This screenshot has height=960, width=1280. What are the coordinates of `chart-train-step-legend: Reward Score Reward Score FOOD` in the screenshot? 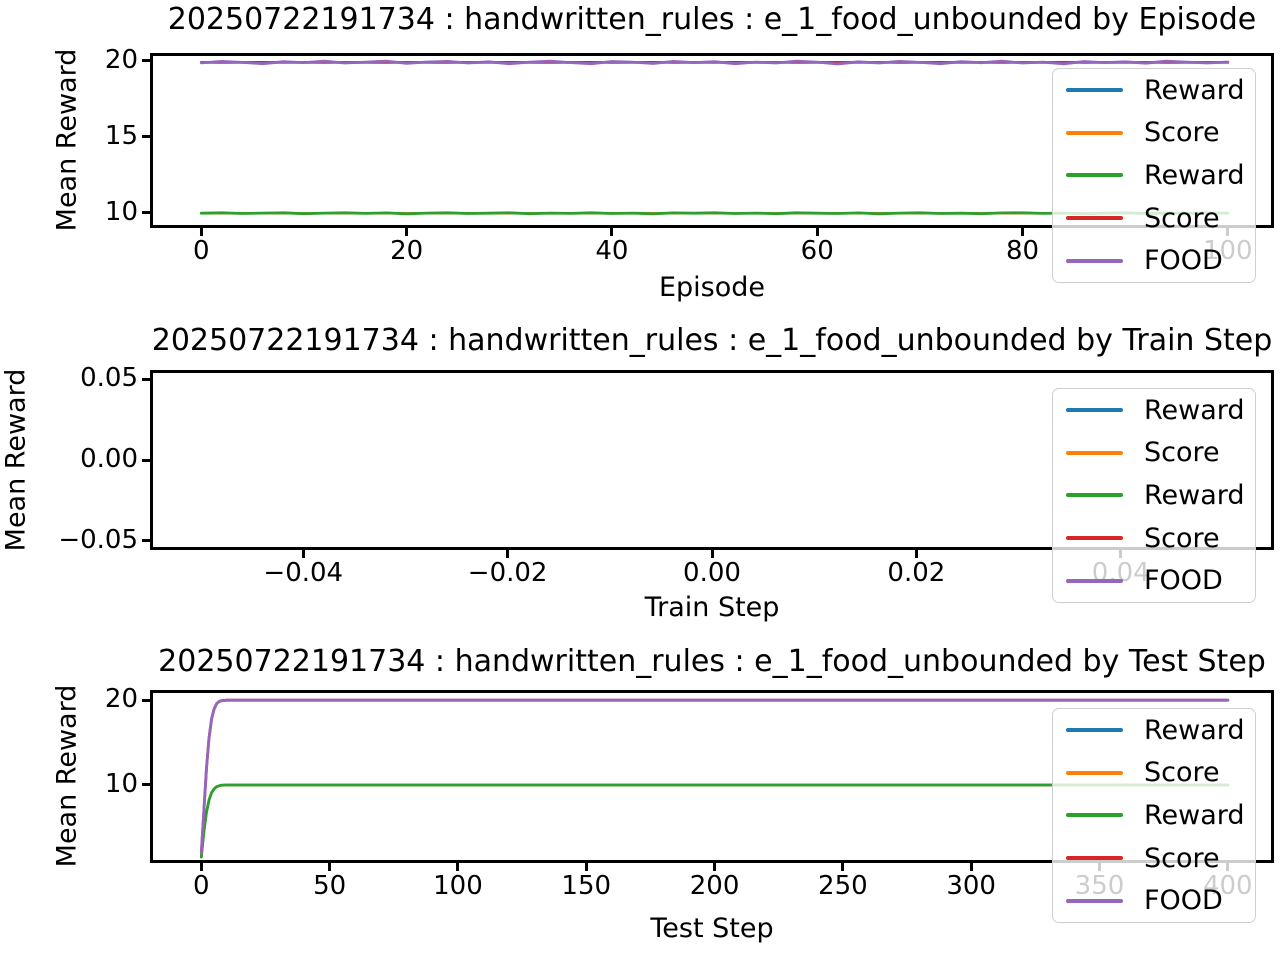 It's located at (1154, 495).